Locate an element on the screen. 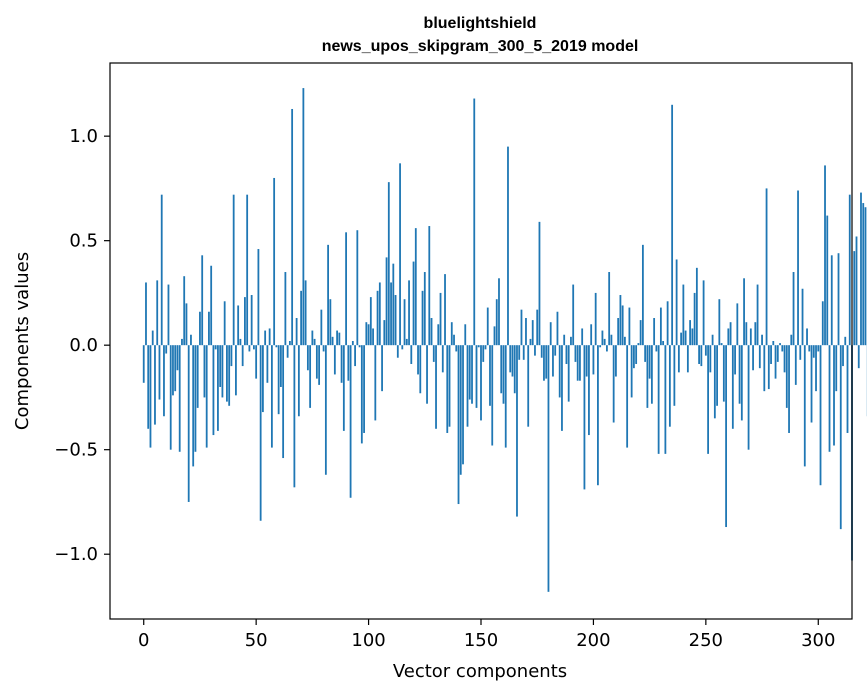  y-tick-label: 1.0 is located at coordinates (83, 136).